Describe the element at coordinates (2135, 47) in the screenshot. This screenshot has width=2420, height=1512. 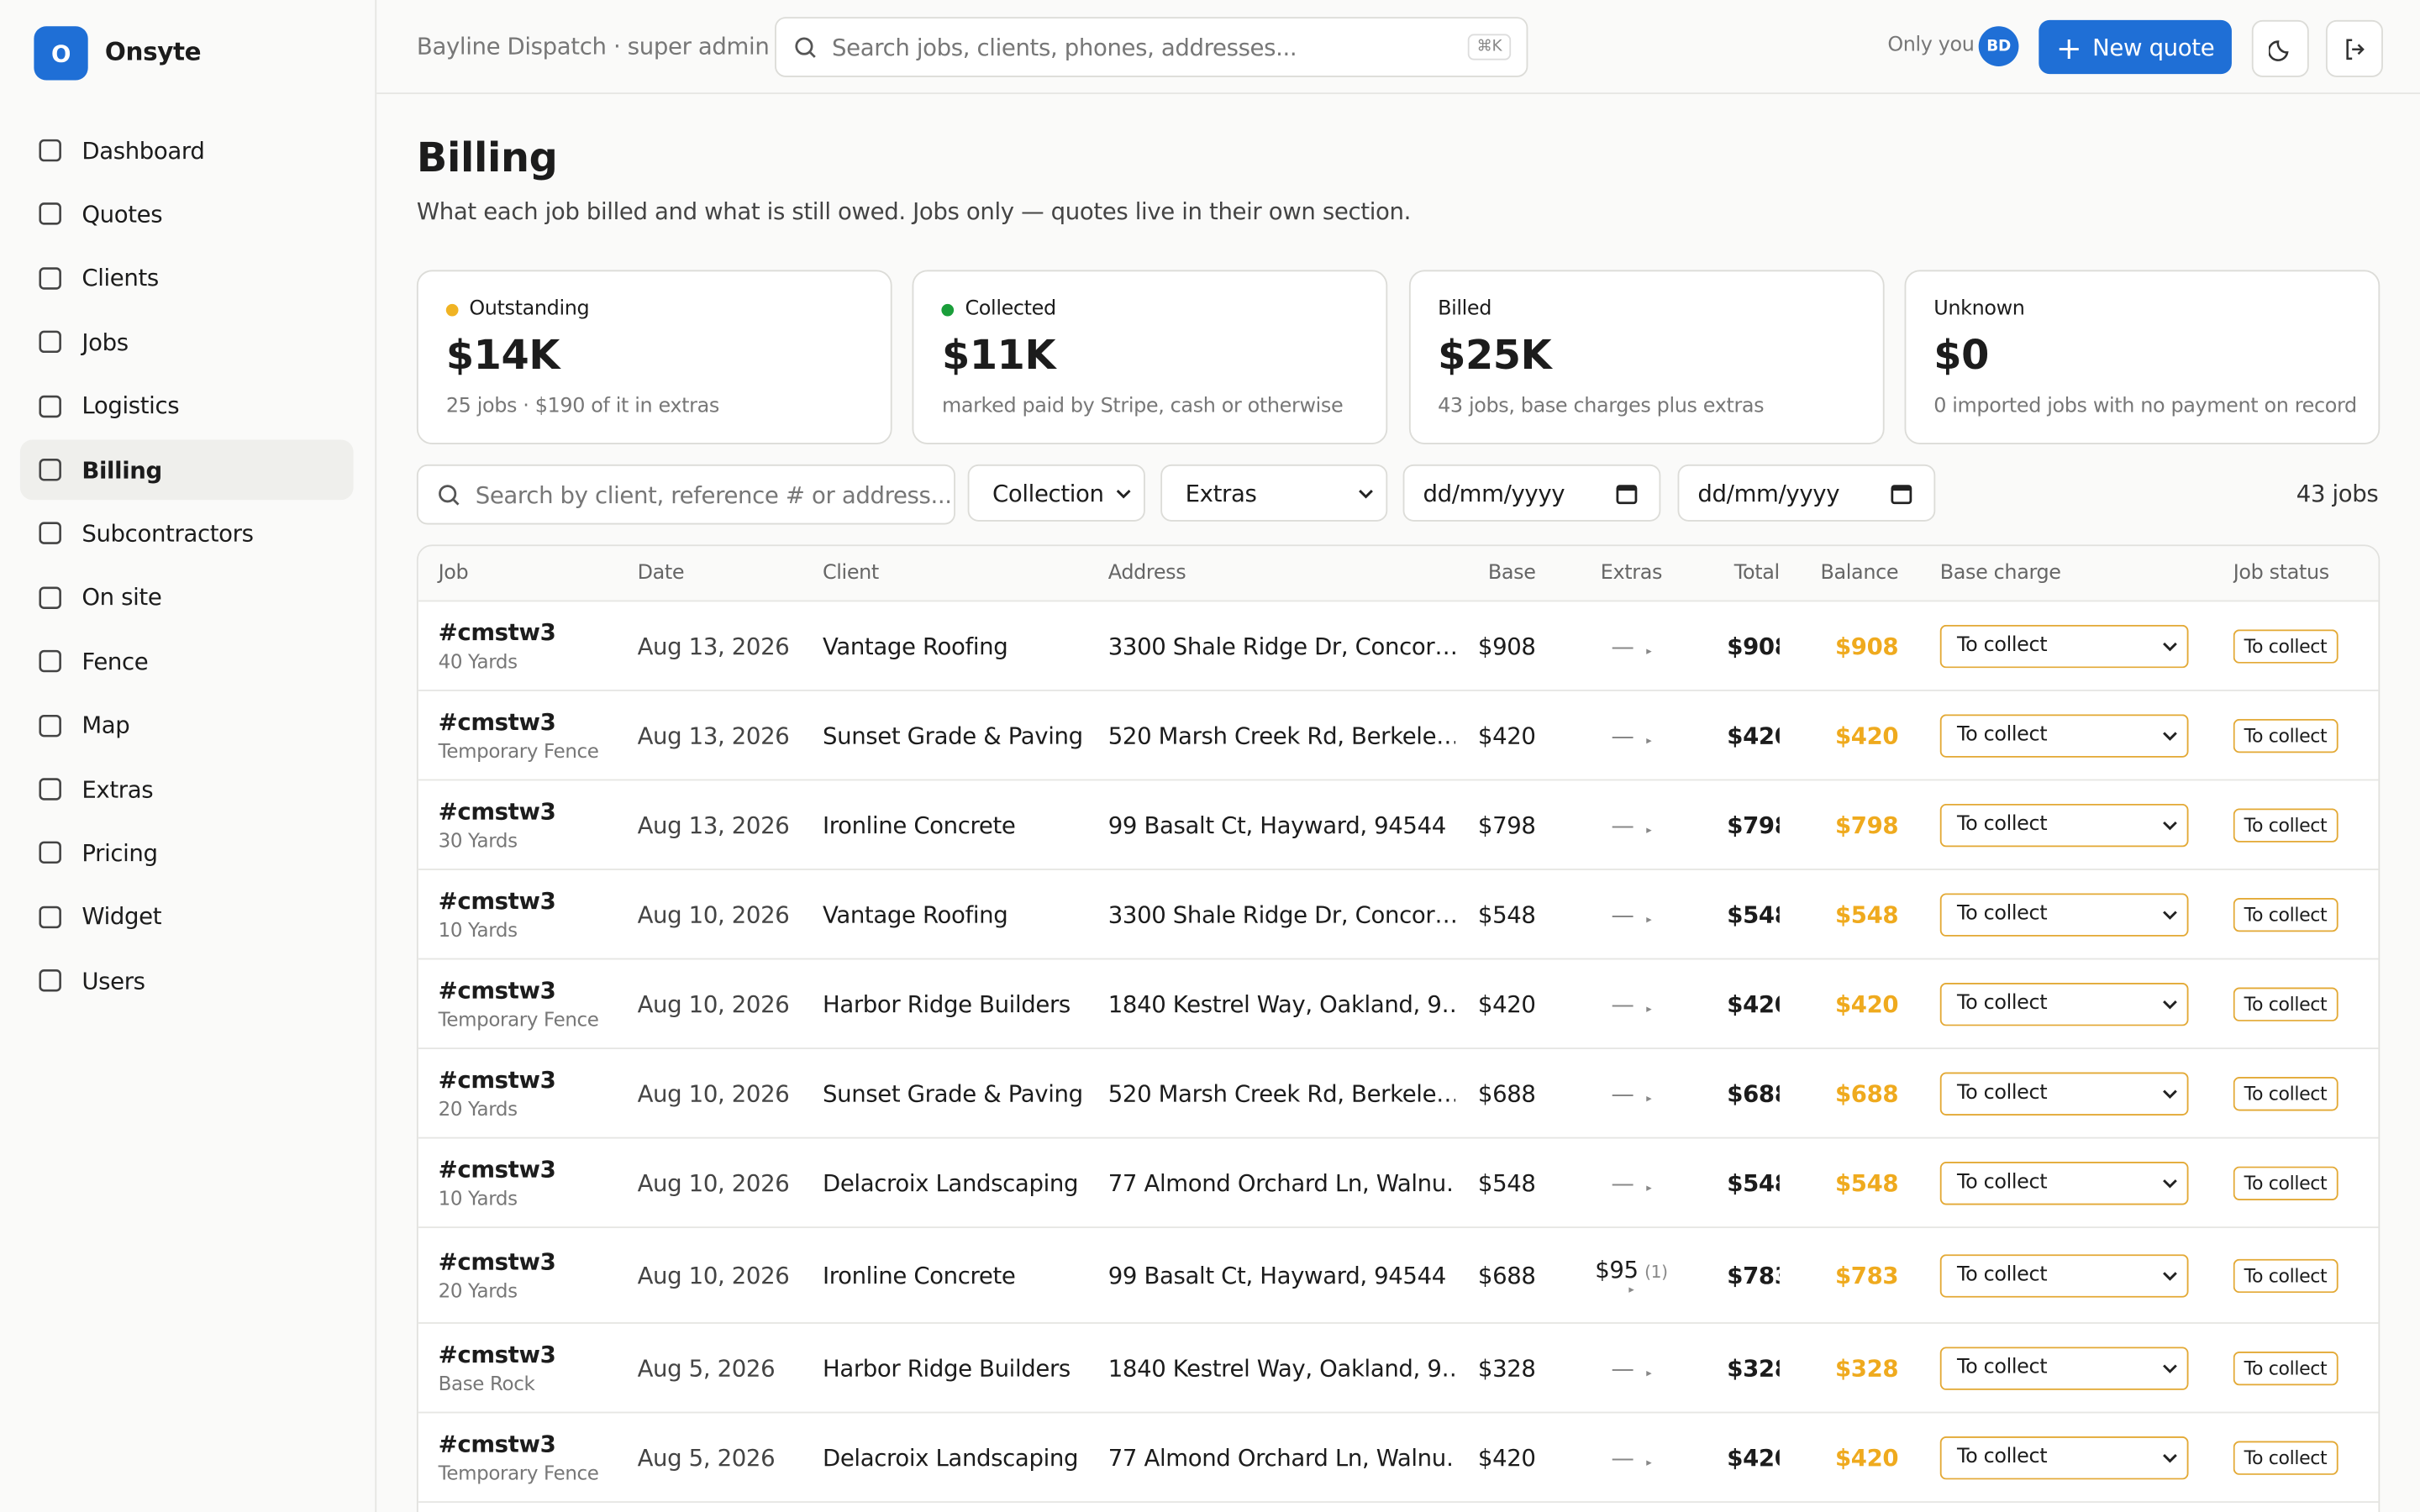
I see `new-quote-button: + New quote` at that location.